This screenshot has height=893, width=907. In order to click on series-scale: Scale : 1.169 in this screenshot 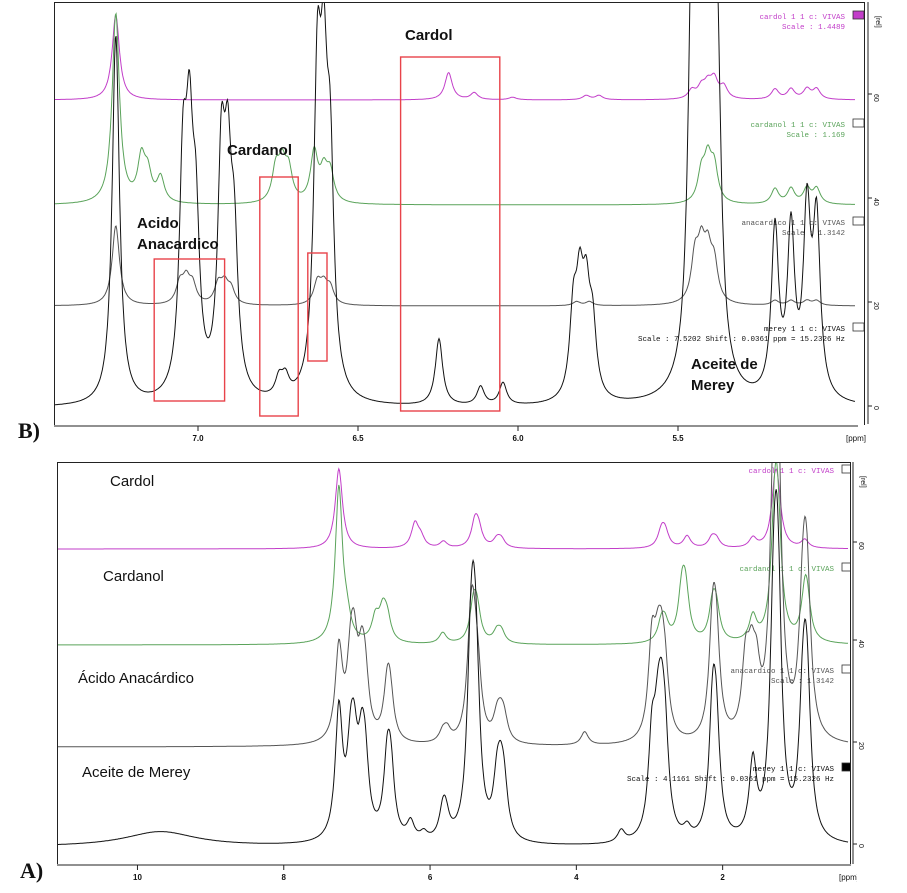, I will do `click(815, 136)`.